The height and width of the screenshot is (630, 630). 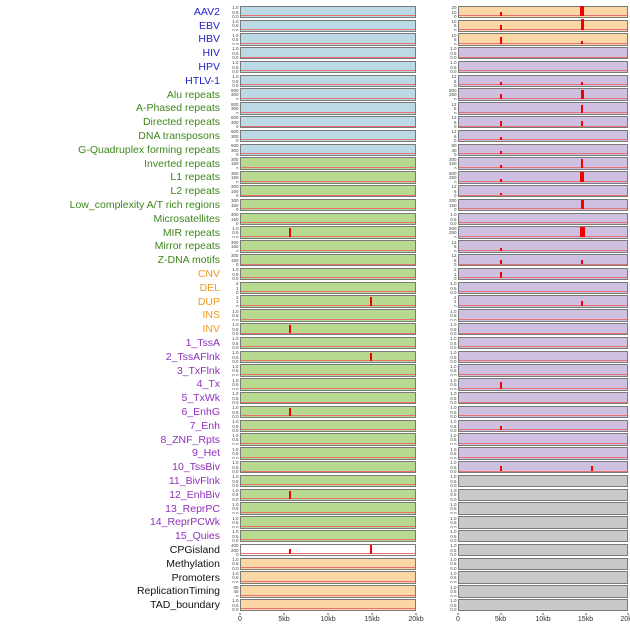 I want to click on track-row: Z-DNA motifs 300 150 0 12 6 0, so click(x=314, y=260).